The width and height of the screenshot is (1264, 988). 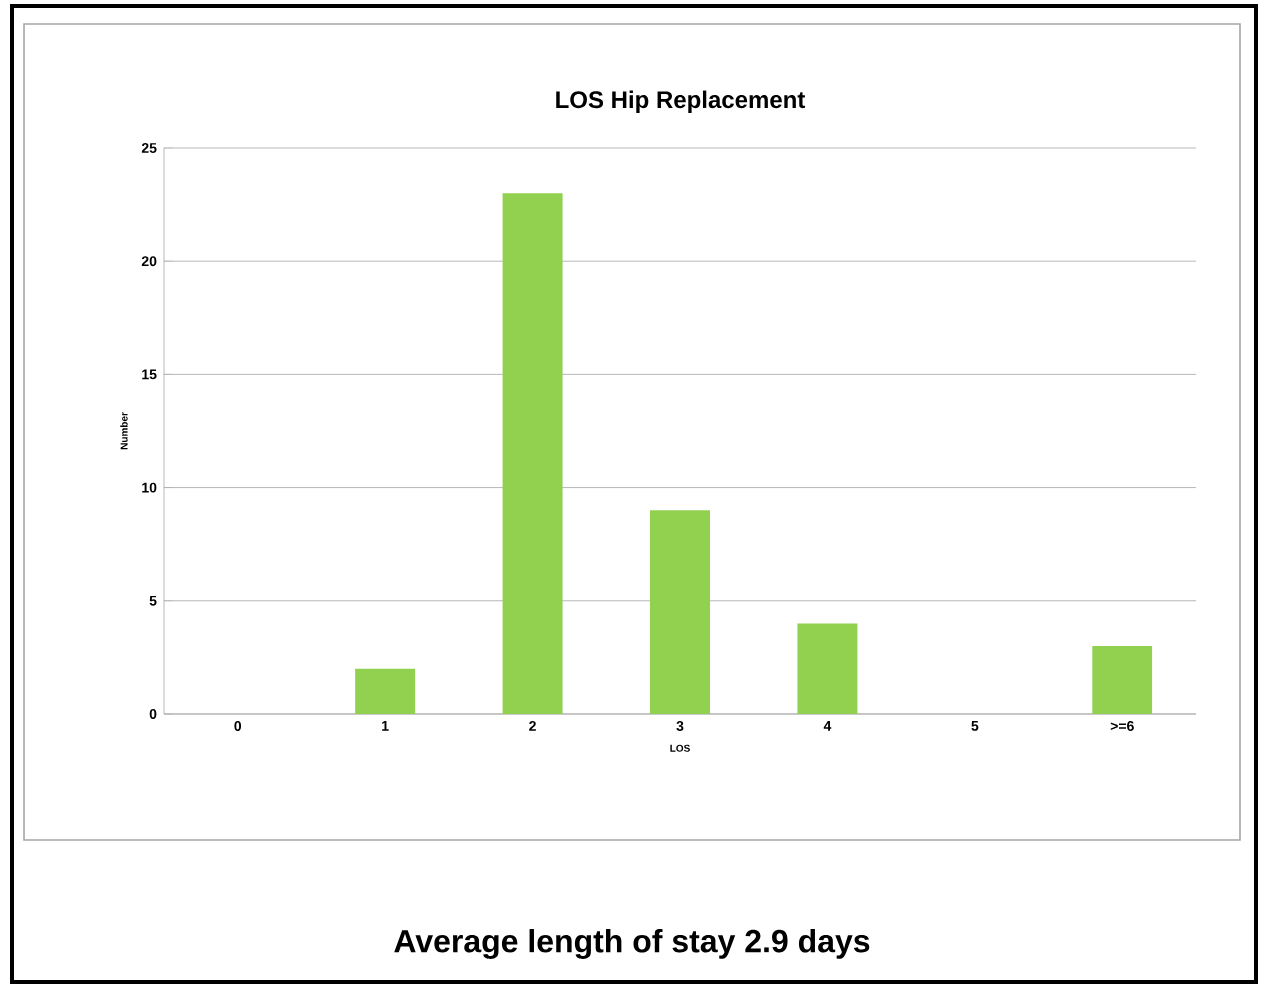 I want to click on text: Average length of stay 2.9 days, so click(x=632, y=943).